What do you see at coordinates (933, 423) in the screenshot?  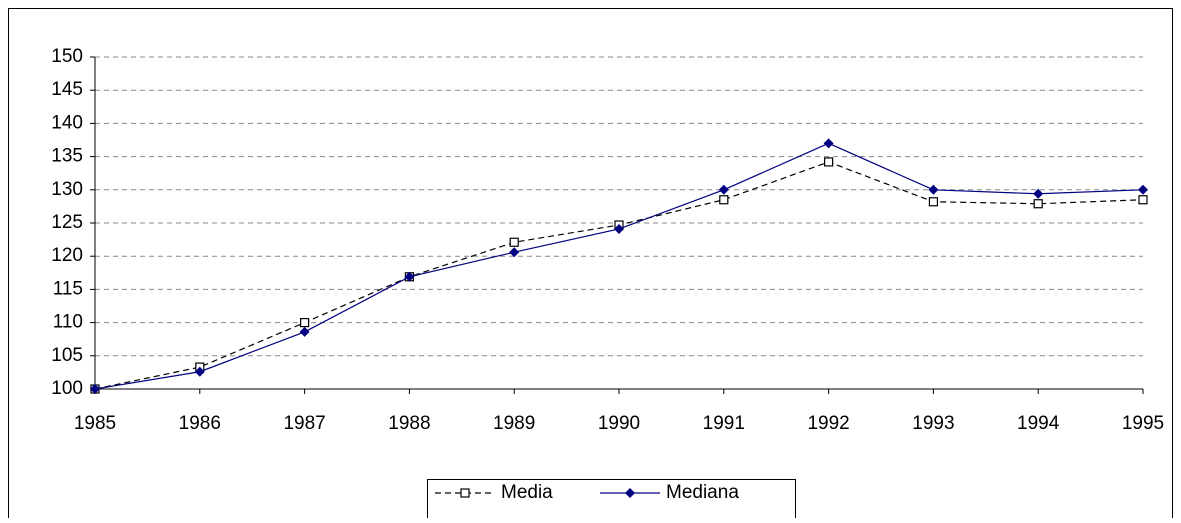 I see `x-tick-label: 1993` at bounding box center [933, 423].